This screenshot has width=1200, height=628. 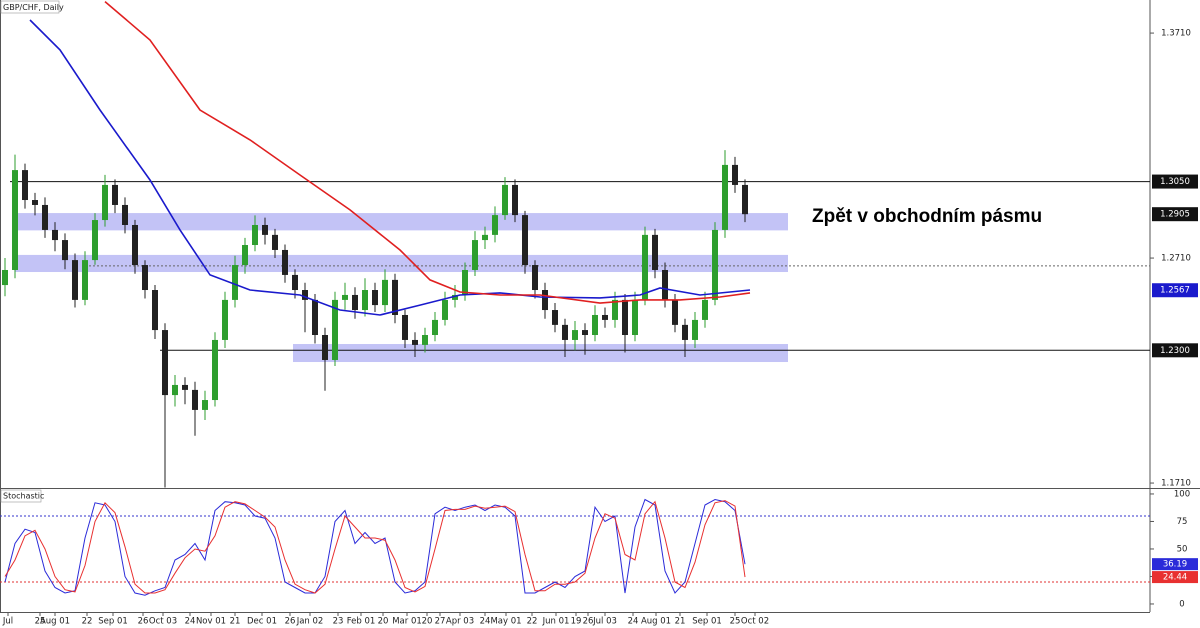 What do you see at coordinates (927, 216) in the screenshot?
I see `annotation: Zpět v obchodním pásmu` at bounding box center [927, 216].